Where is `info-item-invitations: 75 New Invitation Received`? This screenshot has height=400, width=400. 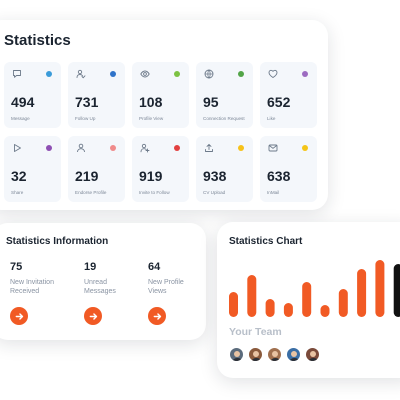 info-item-invitations: 75 New Invitation Received is located at coordinates (40, 293).